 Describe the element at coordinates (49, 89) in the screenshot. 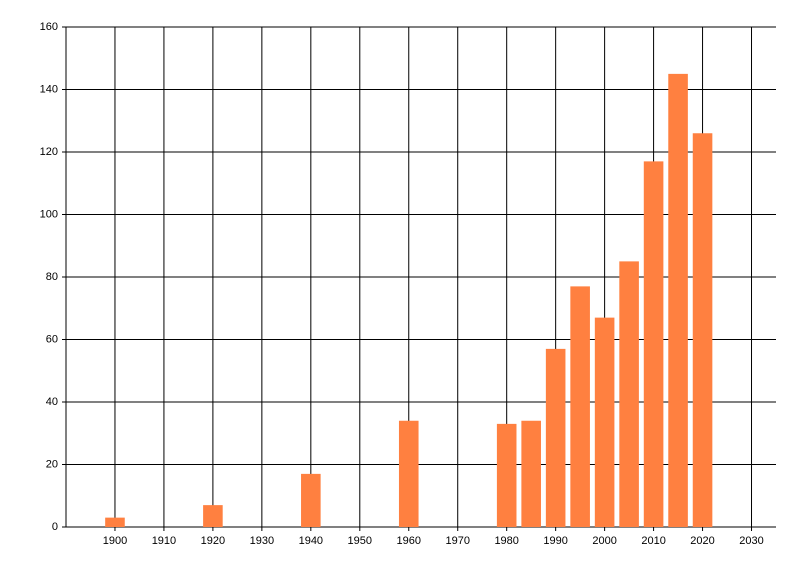

I see `y-tick-label: 140` at that location.